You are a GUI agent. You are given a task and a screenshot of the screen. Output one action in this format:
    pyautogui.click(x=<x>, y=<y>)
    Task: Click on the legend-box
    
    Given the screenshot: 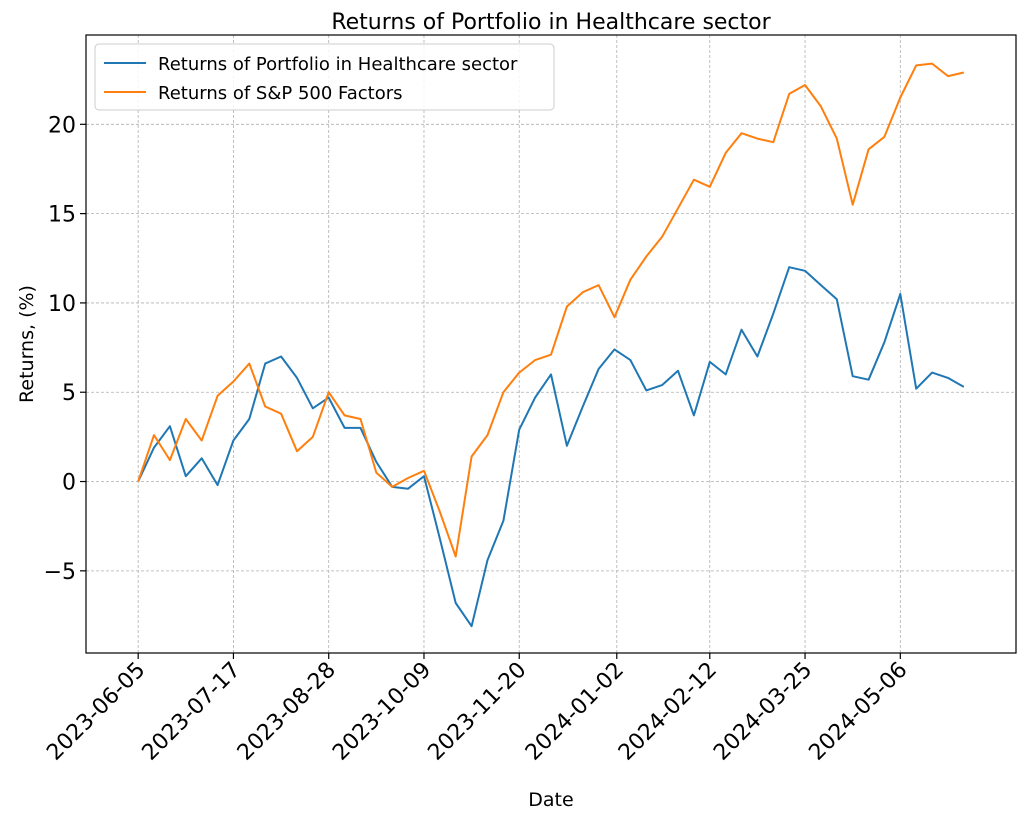 What is the action you would take?
    pyautogui.click(x=324, y=77)
    